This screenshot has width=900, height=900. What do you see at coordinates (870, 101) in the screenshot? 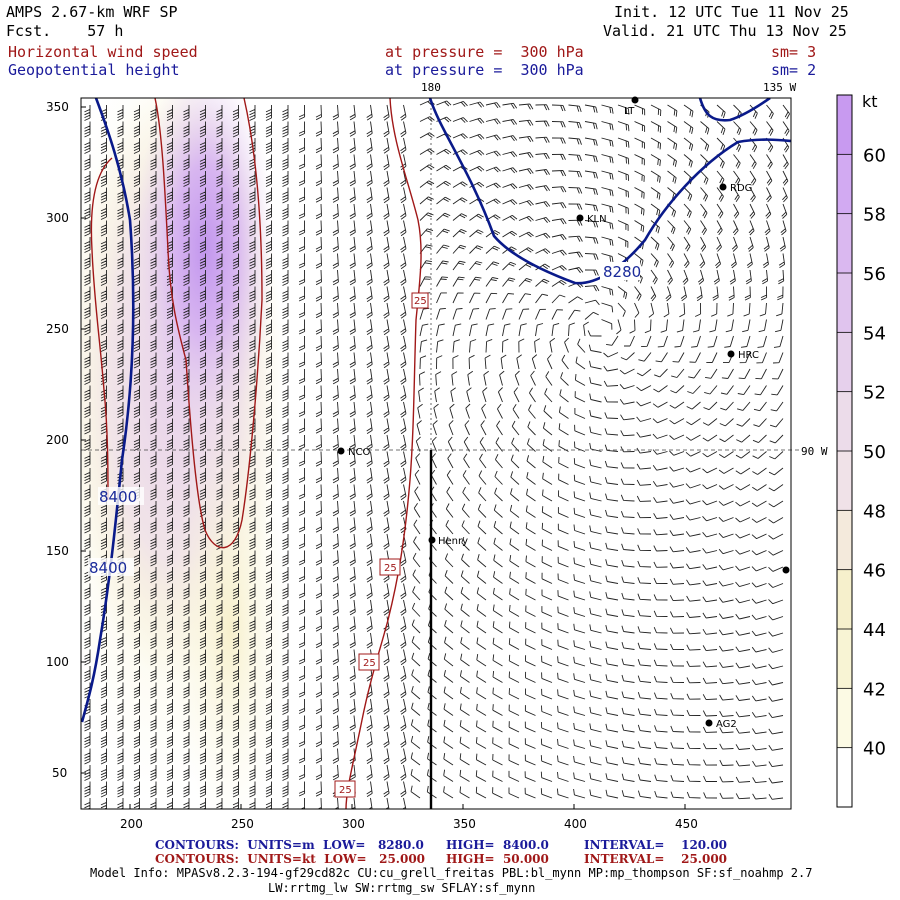
I see `colorbar-unit: kt` at bounding box center [870, 101].